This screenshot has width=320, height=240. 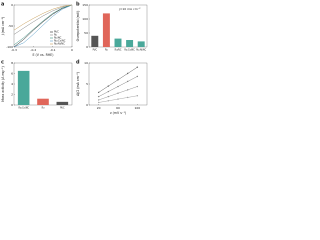 I want to click on y-axis-label: Overpotential (mV), so click(x=78, y=26).